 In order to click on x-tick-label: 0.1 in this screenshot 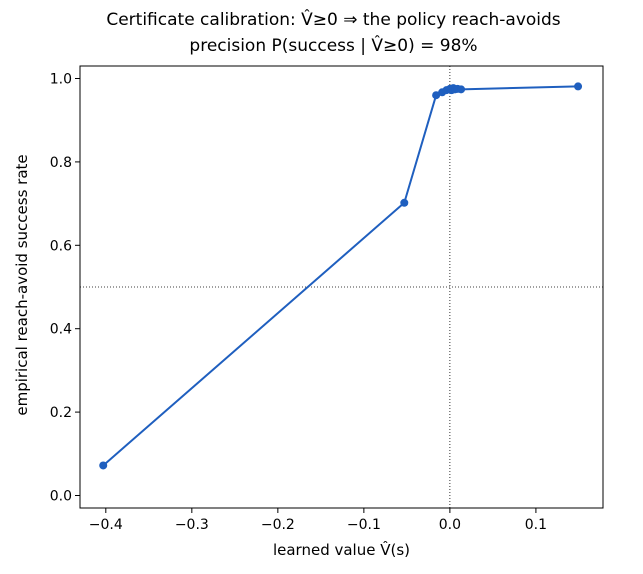, I will do `click(536, 525)`.